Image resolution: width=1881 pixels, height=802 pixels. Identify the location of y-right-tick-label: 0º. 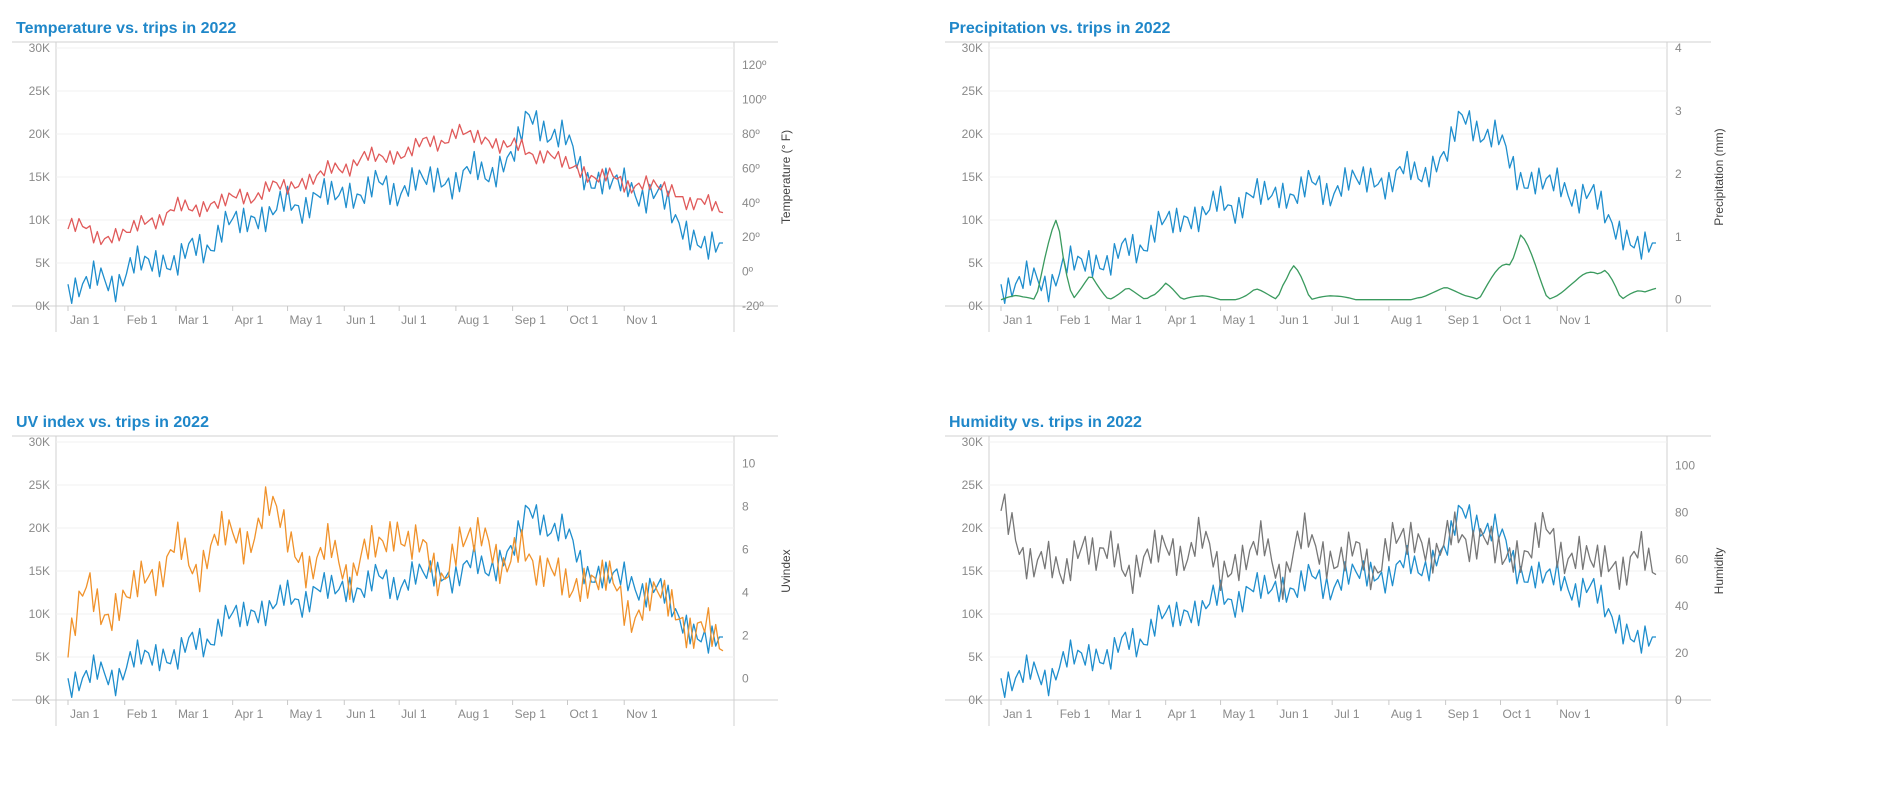
(748, 272).